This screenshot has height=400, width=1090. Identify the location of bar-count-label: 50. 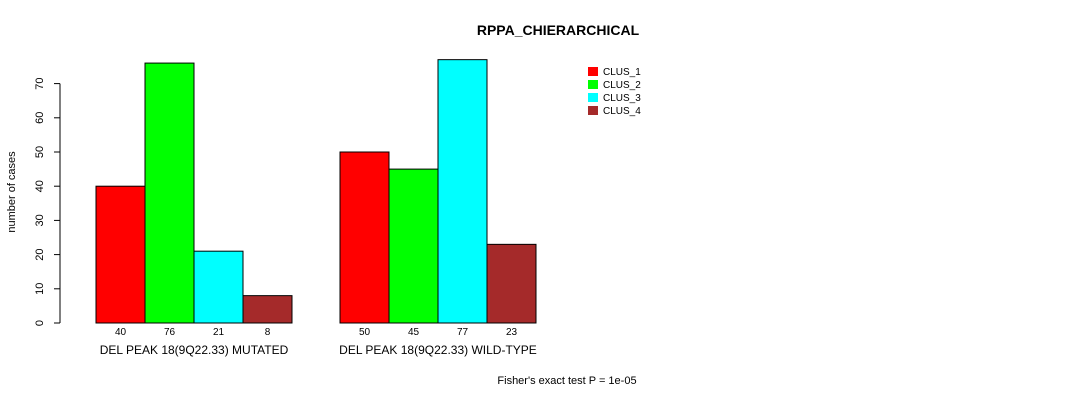
(365, 332).